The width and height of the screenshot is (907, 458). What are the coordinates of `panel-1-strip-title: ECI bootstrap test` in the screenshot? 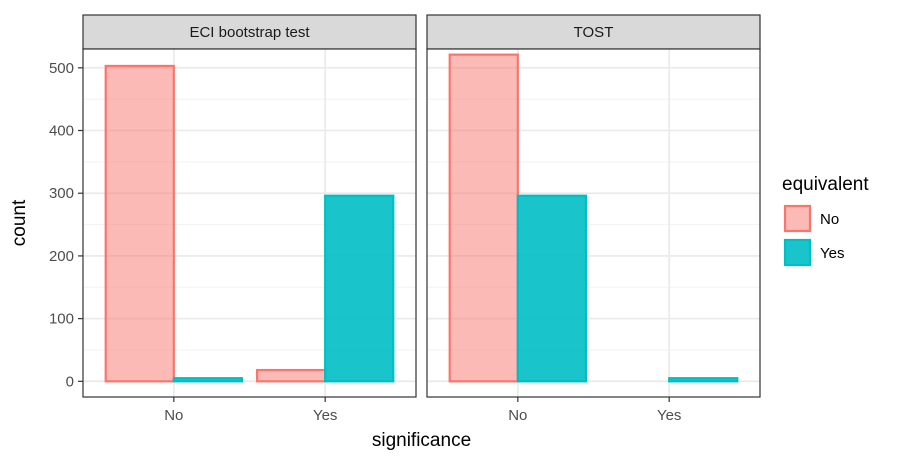 It's located at (249, 32).